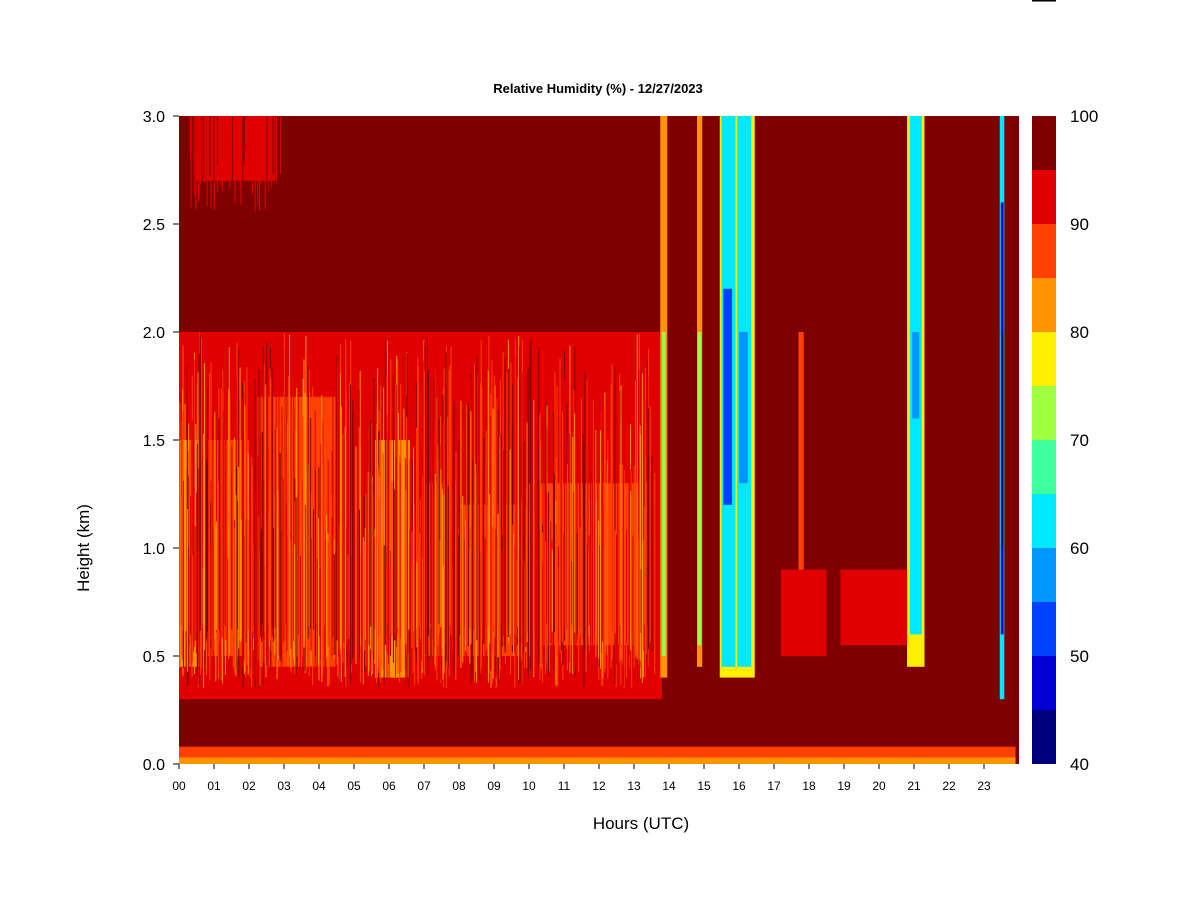  What do you see at coordinates (599, 786) in the screenshot?
I see `x-tick-label: 12` at bounding box center [599, 786].